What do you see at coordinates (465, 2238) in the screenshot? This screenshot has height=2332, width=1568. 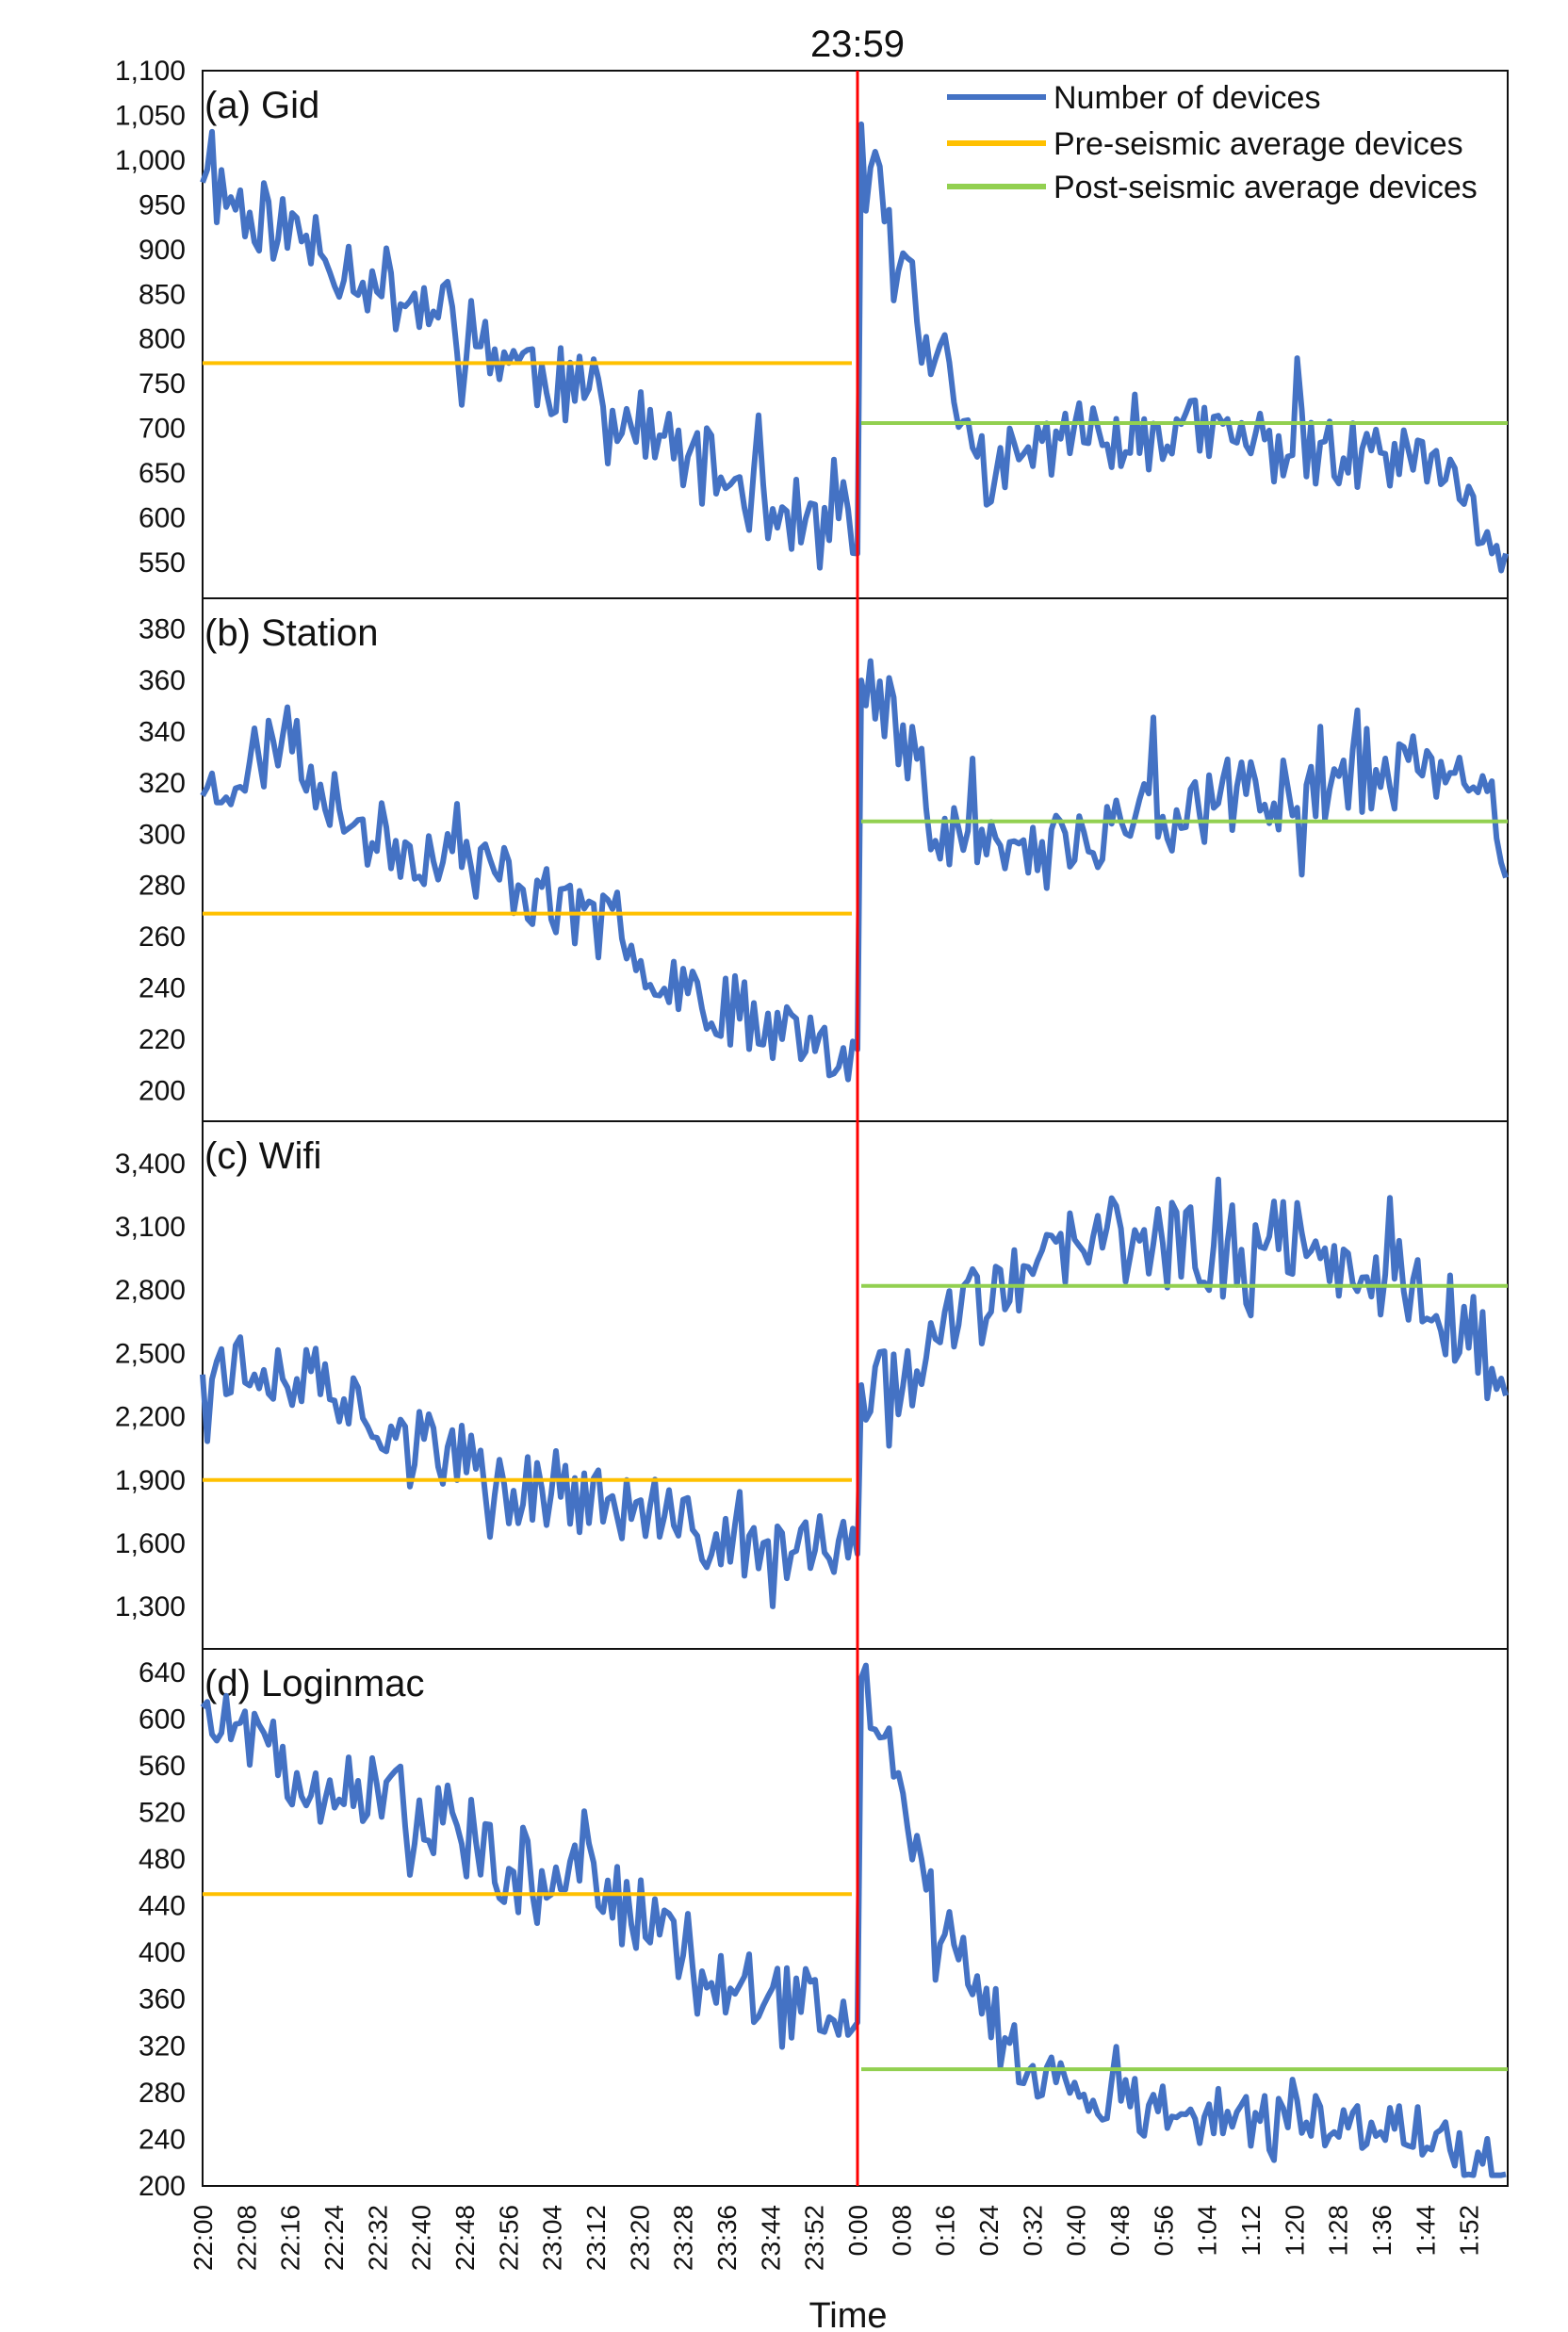 I see `x-tick-label: 22:48` at bounding box center [465, 2238].